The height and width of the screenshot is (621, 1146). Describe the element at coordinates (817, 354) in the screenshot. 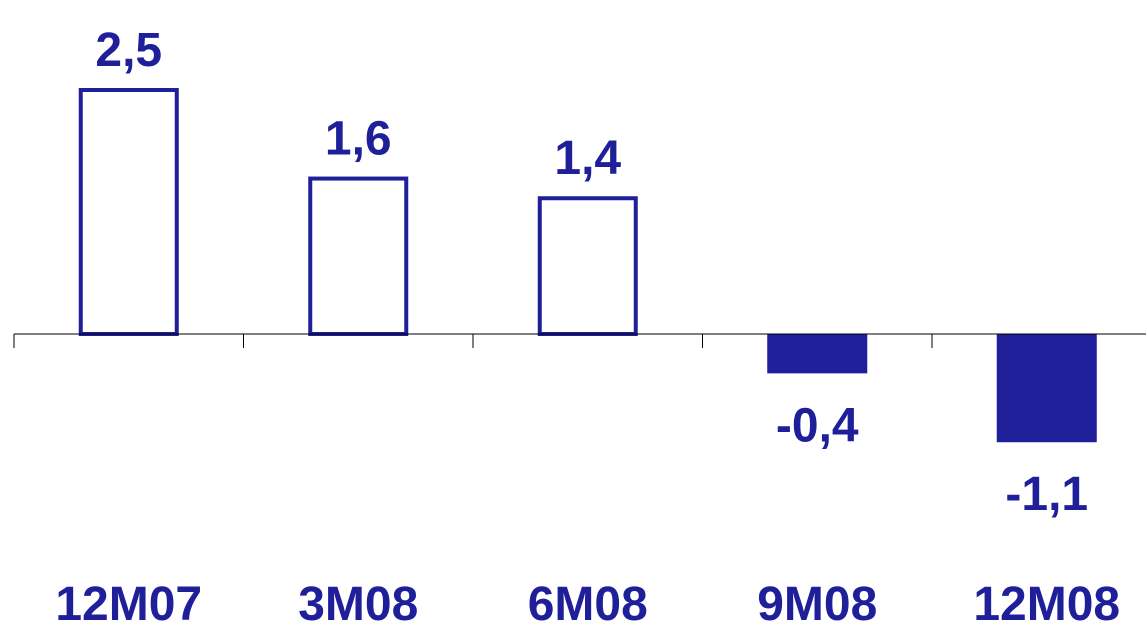

I see `bar-9m08` at that location.